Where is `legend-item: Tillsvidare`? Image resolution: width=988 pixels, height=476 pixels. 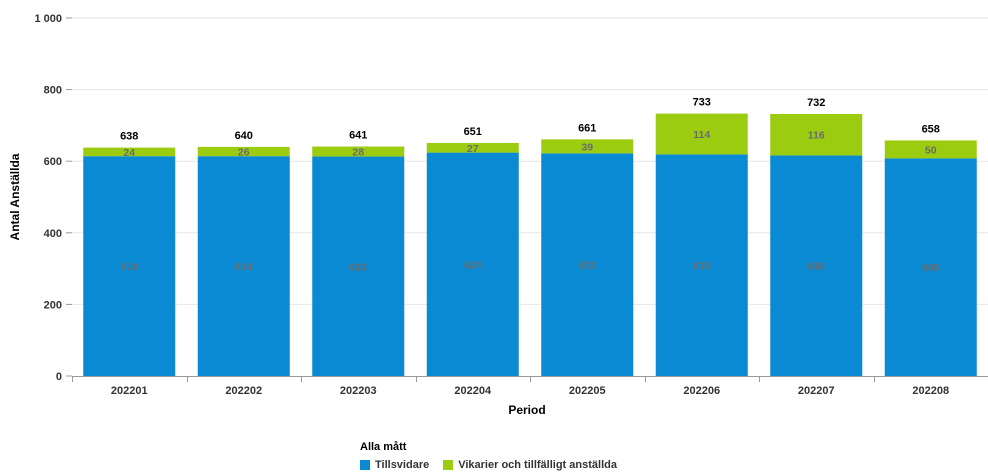
legend-item: Tillsvidare is located at coordinates (394, 465).